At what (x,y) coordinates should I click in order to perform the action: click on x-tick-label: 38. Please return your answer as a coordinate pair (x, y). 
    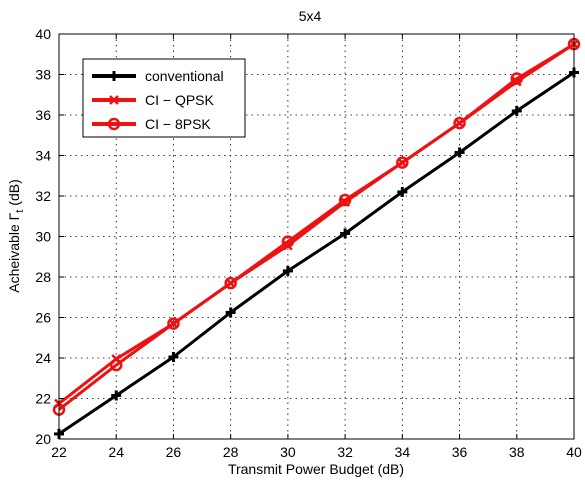
    Looking at the image, I should click on (517, 452).